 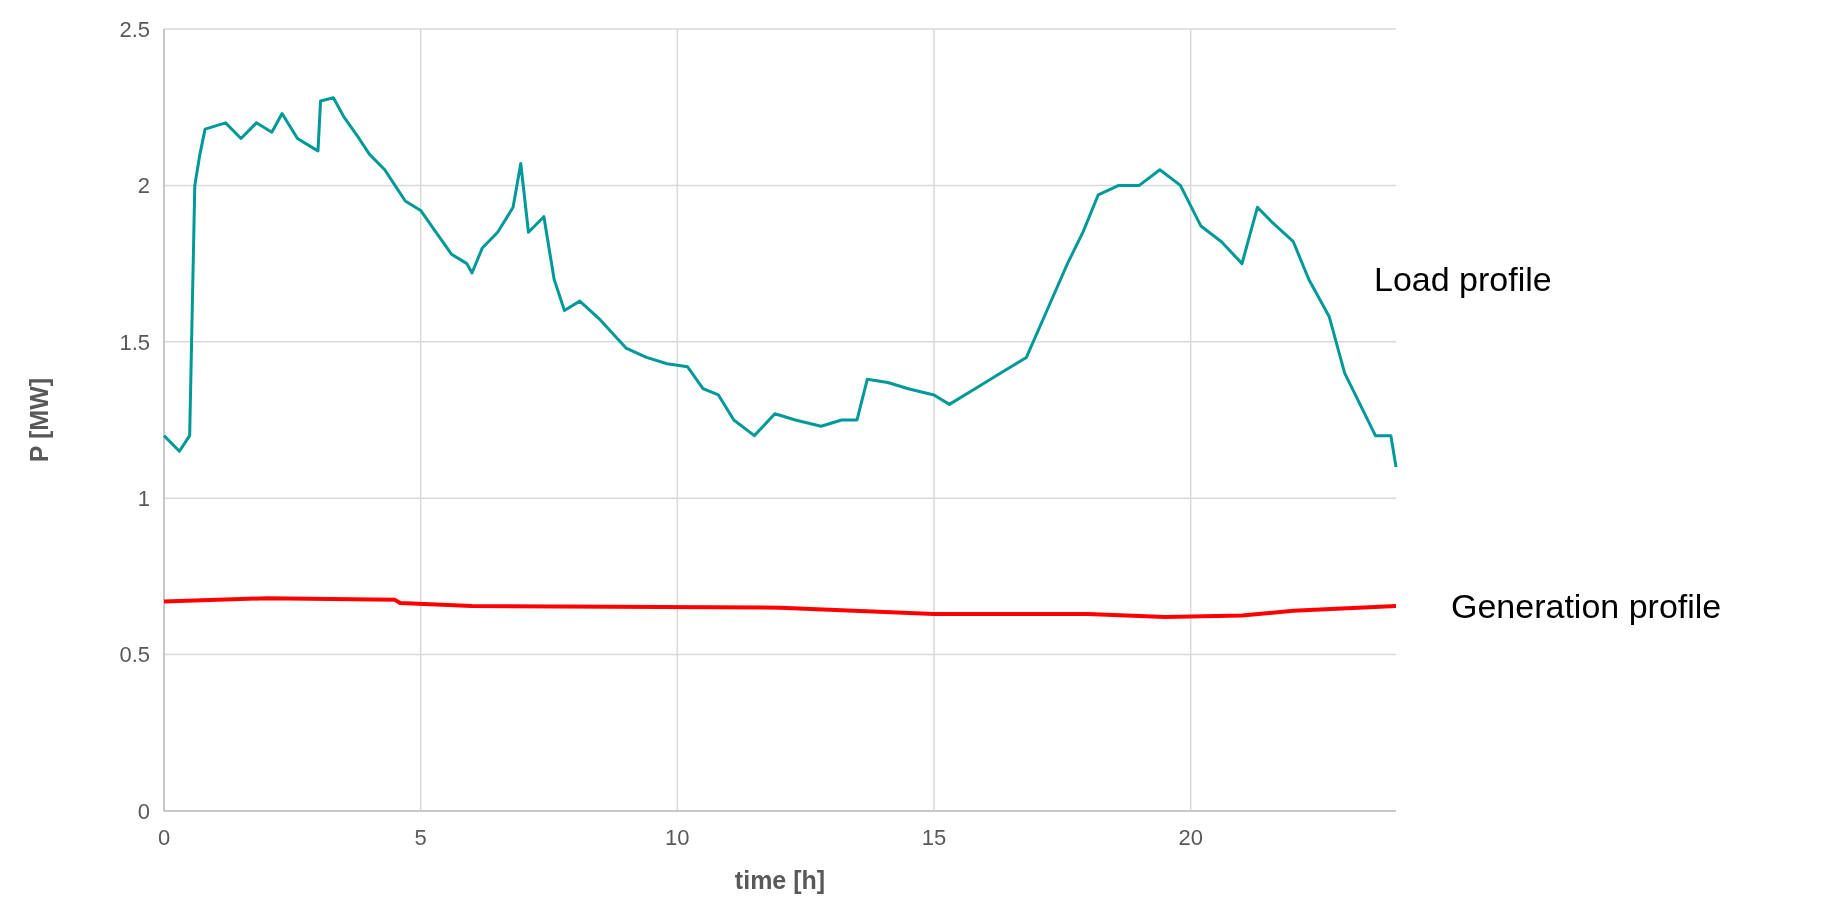 What do you see at coordinates (164, 837) in the screenshot?
I see `x-tick-label: 0` at bounding box center [164, 837].